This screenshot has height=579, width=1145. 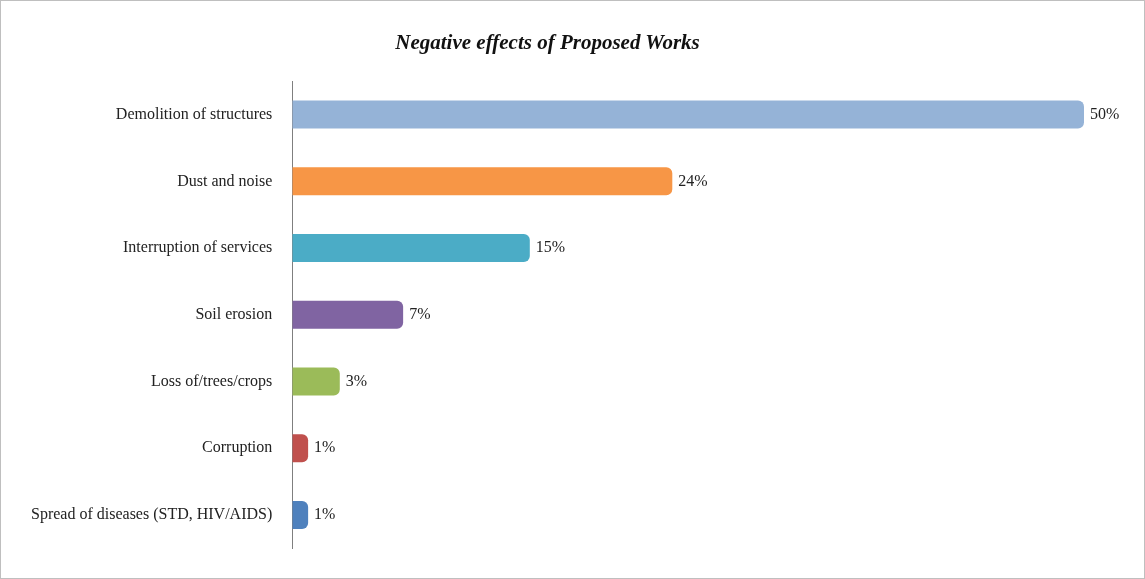 I want to click on data-label: 24%, so click(x=693, y=180).